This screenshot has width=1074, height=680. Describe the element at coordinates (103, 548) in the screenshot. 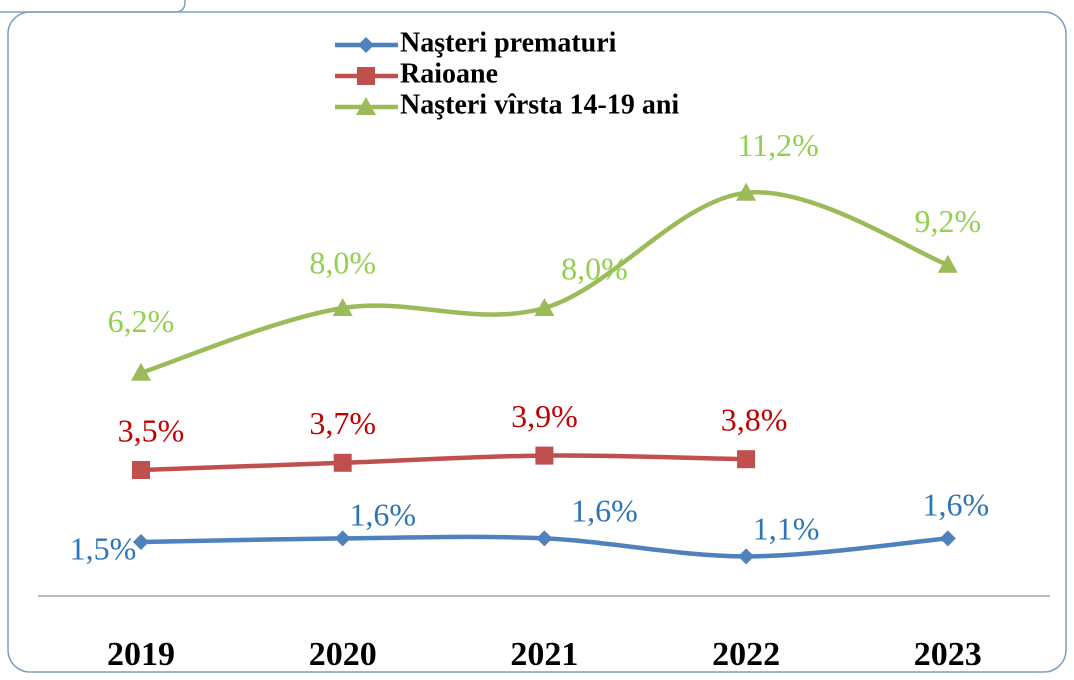

I see `data-label: 1,5%` at that location.